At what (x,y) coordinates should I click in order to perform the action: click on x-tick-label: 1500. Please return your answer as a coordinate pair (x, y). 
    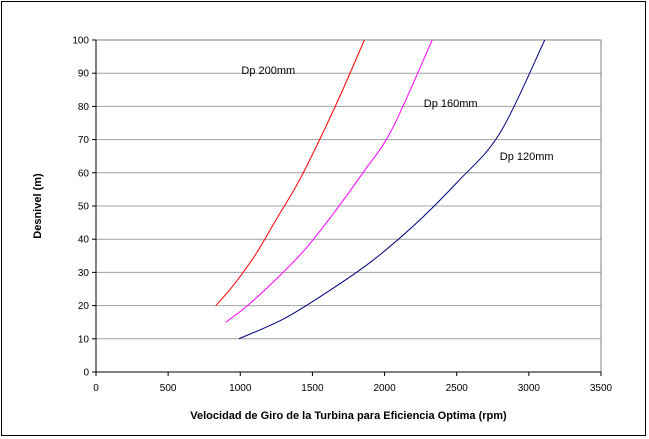
    Looking at the image, I should click on (312, 388).